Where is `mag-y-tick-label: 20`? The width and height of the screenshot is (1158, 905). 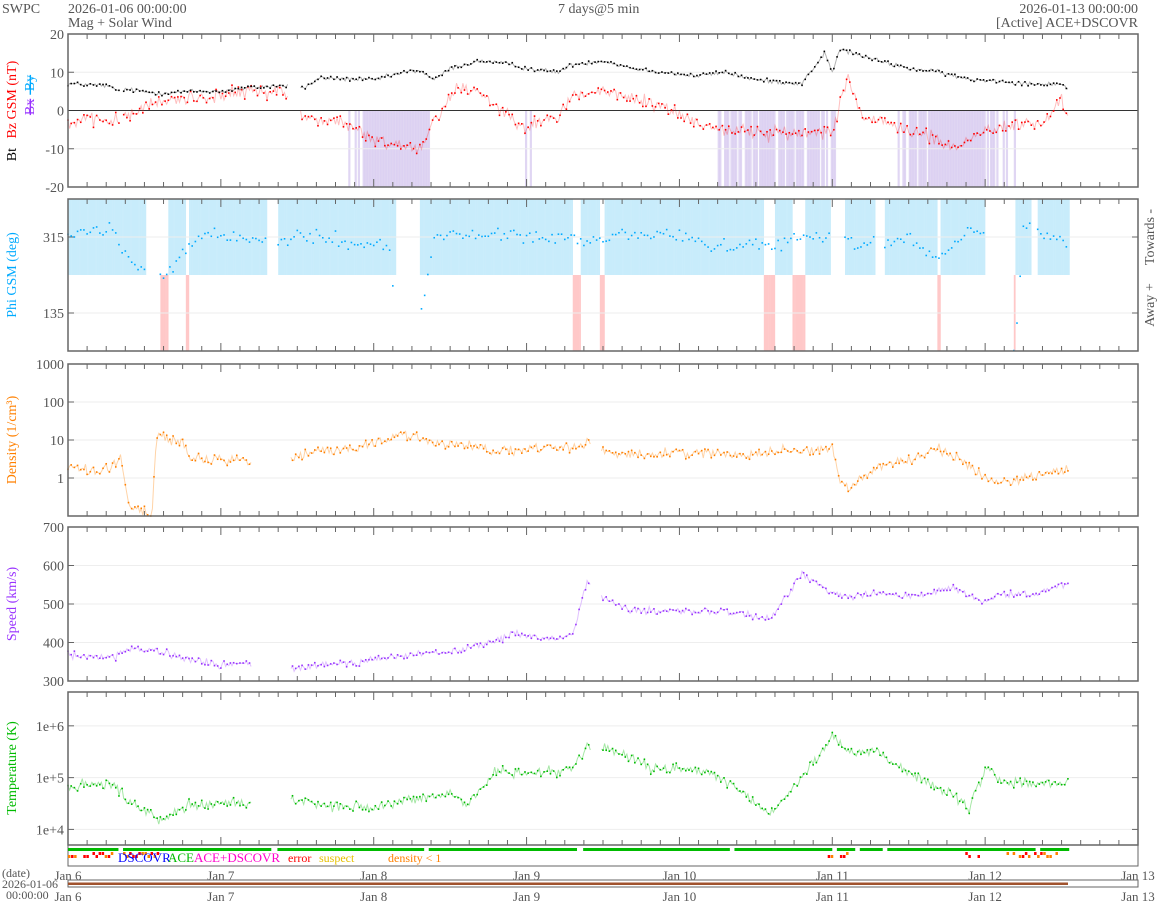 mag-y-tick-label: 20 is located at coordinates (57, 35).